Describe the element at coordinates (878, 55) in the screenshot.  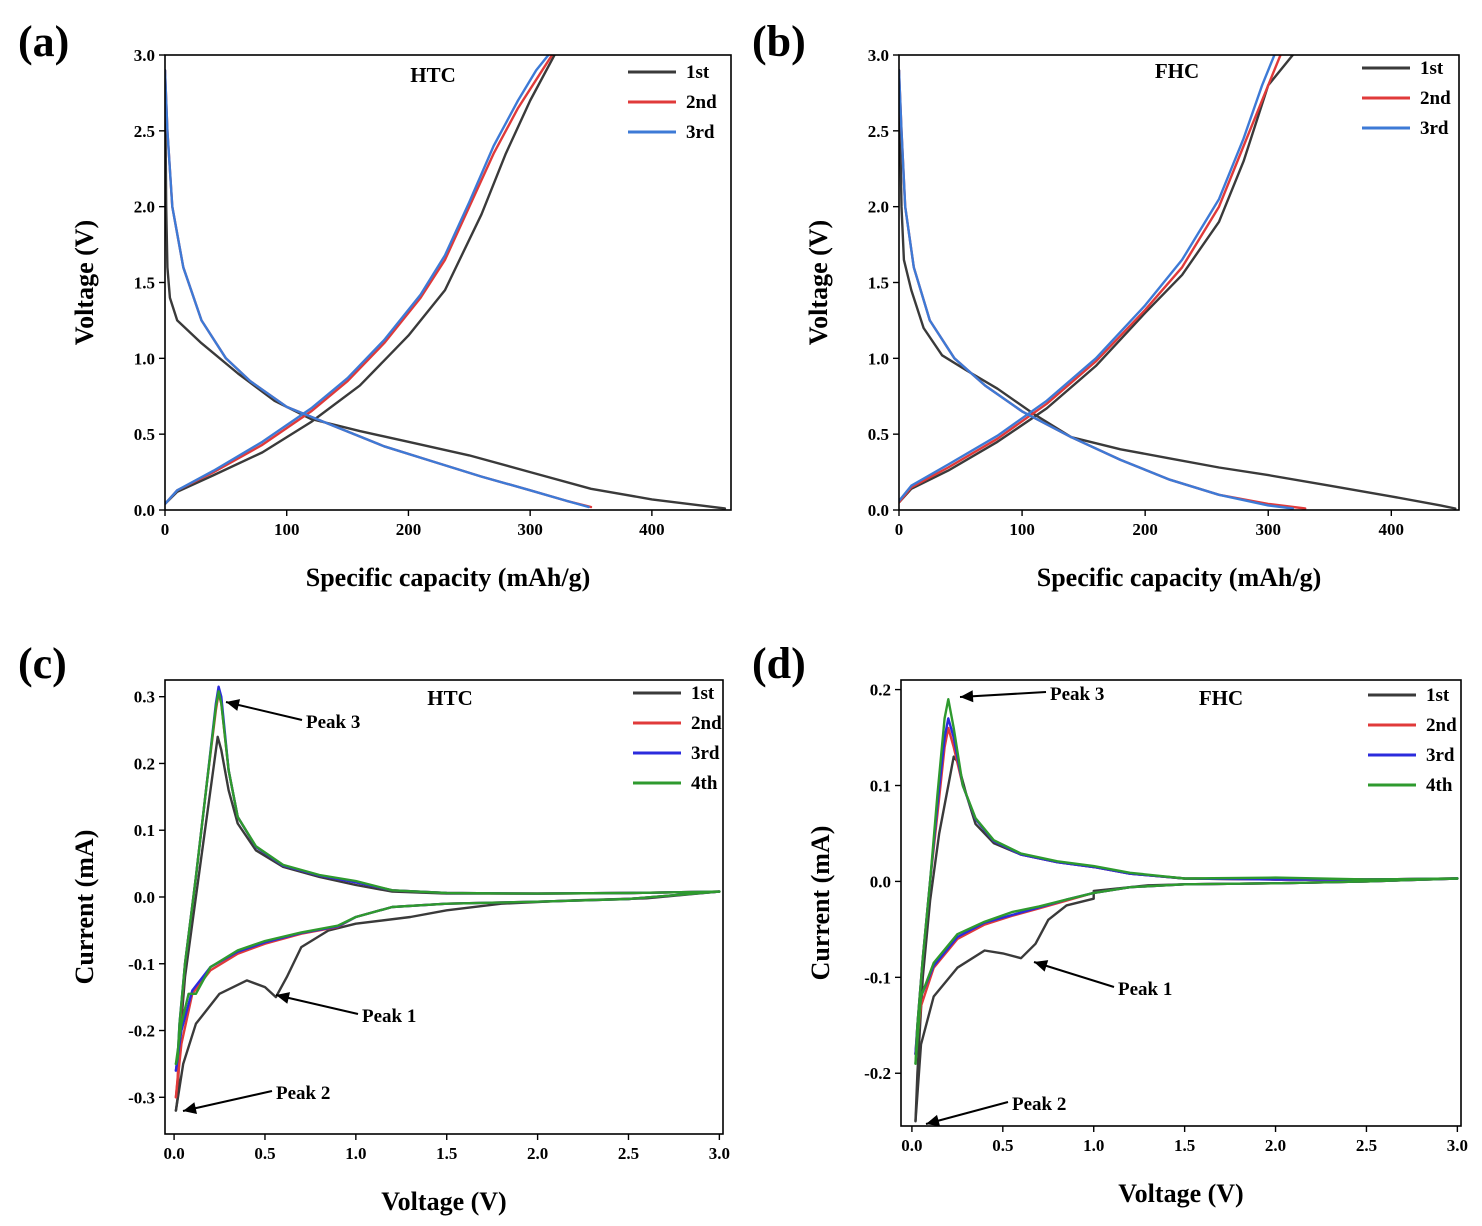
I see `chart-b-ytick-label: 3.0` at that location.